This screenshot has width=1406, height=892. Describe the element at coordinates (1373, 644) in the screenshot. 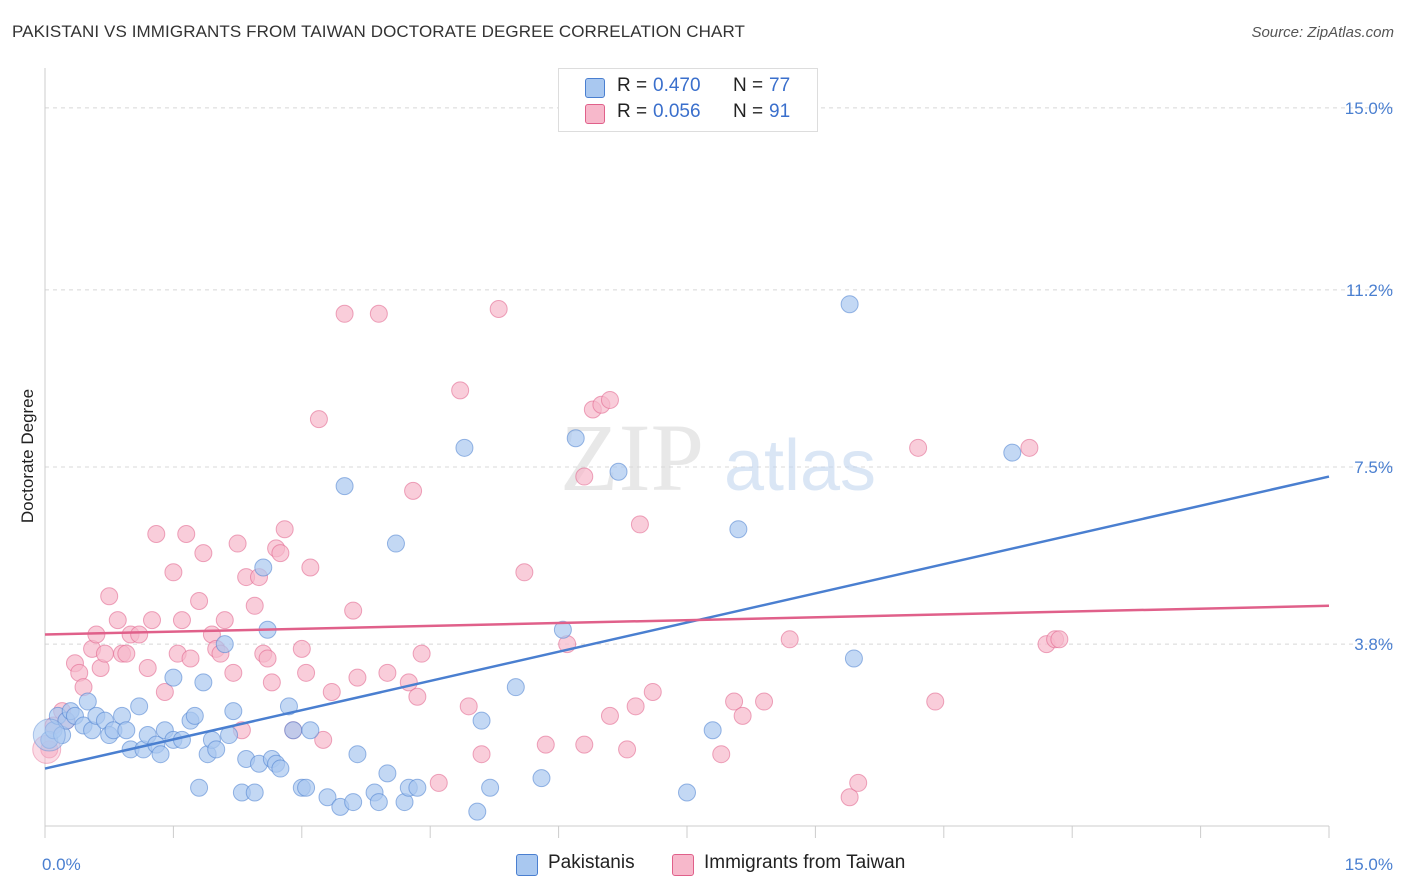

I see `y-tick-label: 3.8%` at that location.